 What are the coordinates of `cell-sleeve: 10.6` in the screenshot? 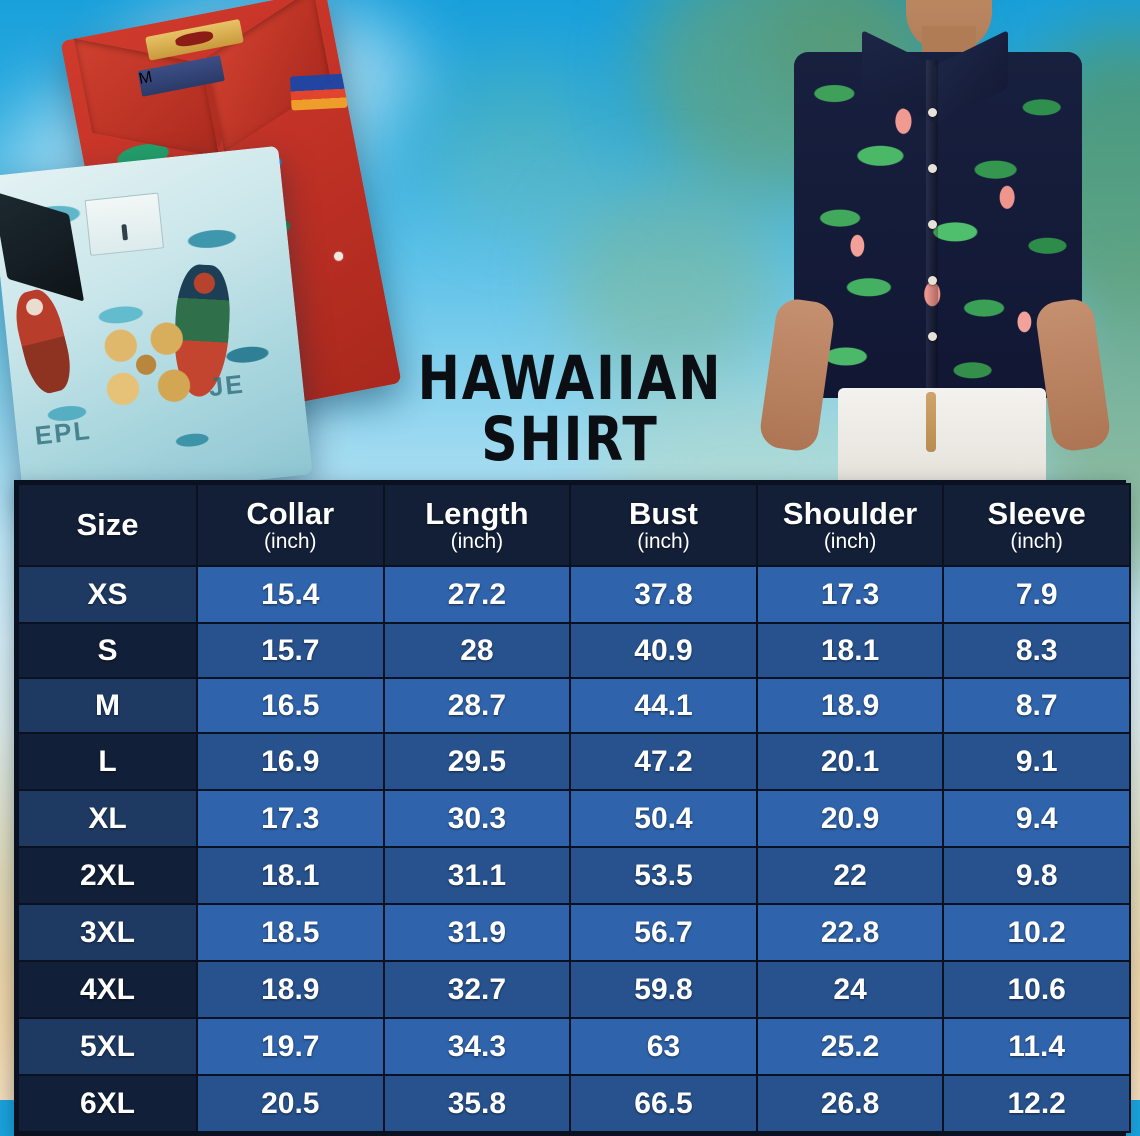 It's located at (1036, 989).